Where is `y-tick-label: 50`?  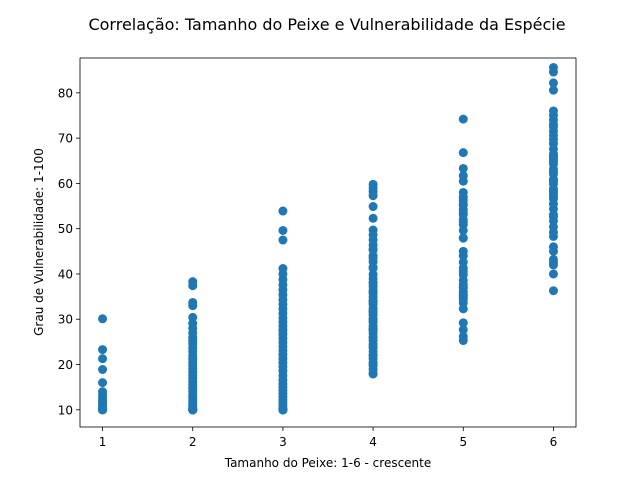 y-tick-label: 50 is located at coordinates (65, 229).